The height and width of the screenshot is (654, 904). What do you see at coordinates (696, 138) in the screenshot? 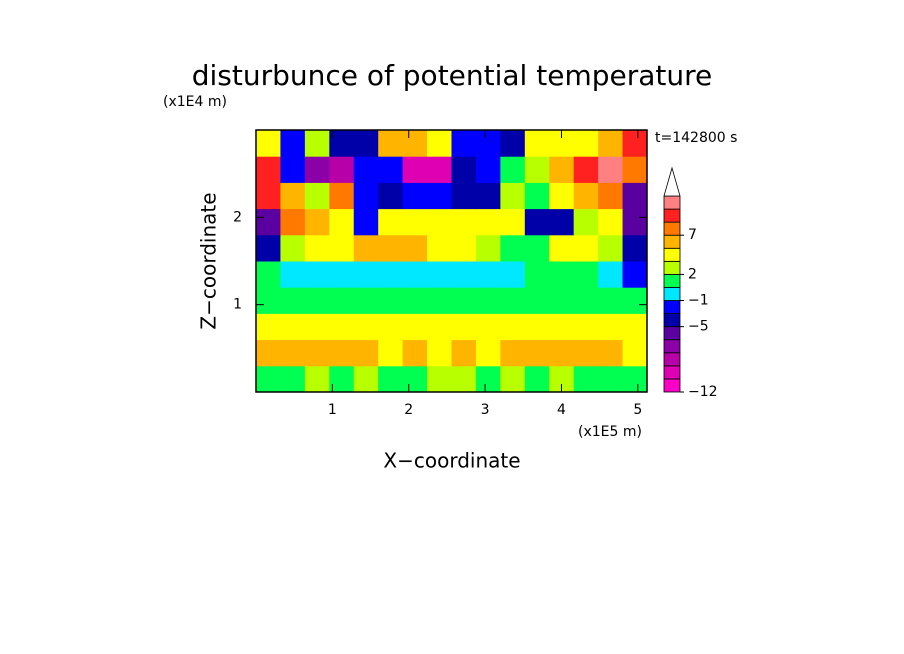
I see `annotation: t=142800 s` at bounding box center [696, 138].